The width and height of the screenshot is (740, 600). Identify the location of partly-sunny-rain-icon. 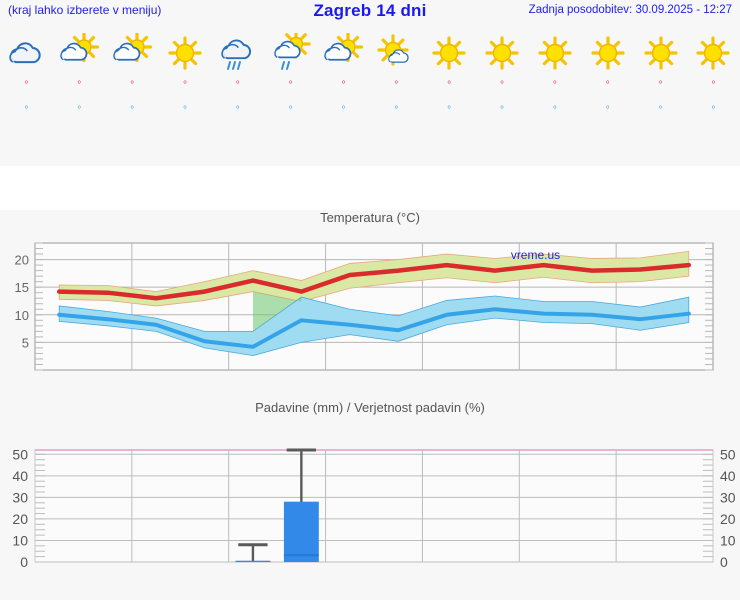
(291, 53).